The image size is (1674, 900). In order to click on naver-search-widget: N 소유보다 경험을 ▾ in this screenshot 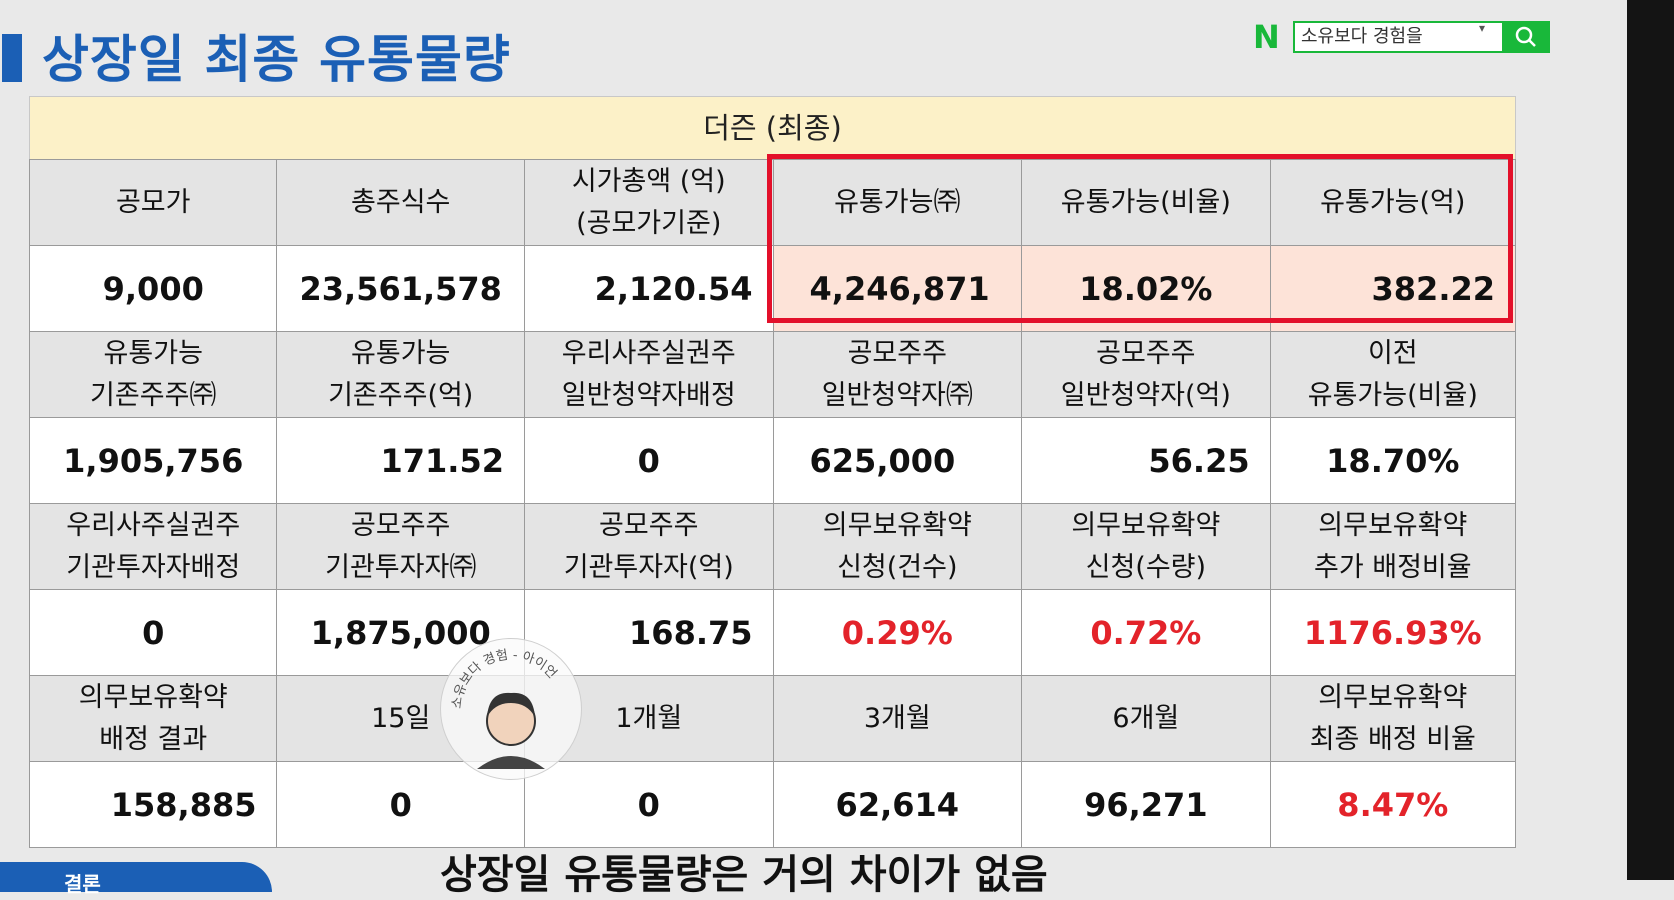, I will do `click(1401, 37)`.